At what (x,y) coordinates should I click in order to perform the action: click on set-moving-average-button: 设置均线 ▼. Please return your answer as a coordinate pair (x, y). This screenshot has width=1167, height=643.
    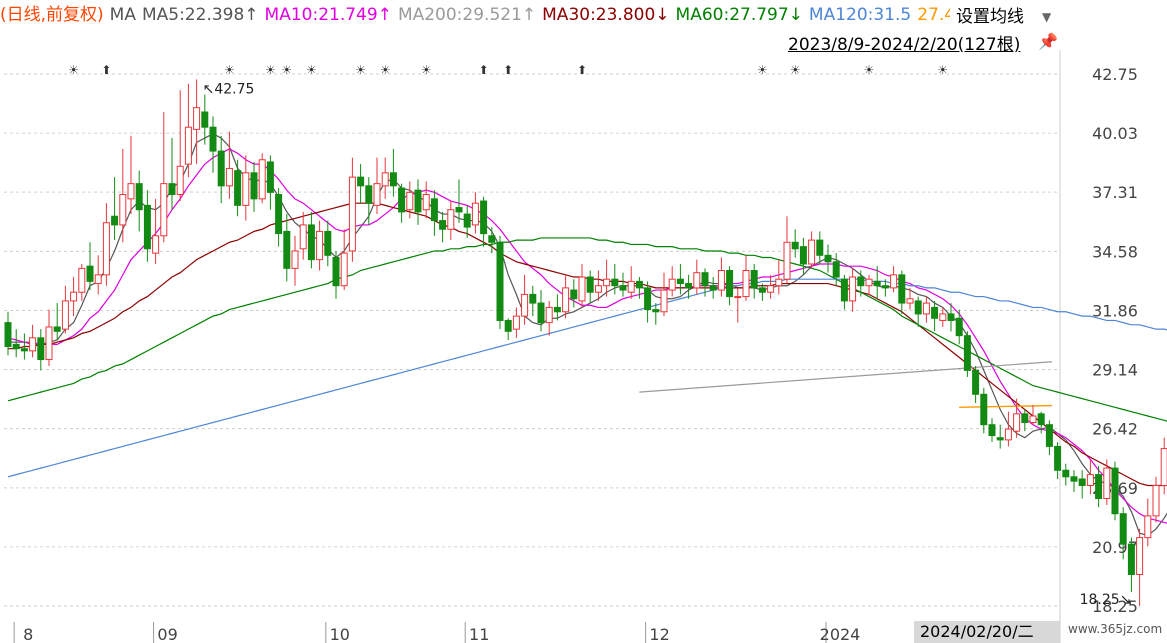
    Looking at the image, I should click on (1008, 17).